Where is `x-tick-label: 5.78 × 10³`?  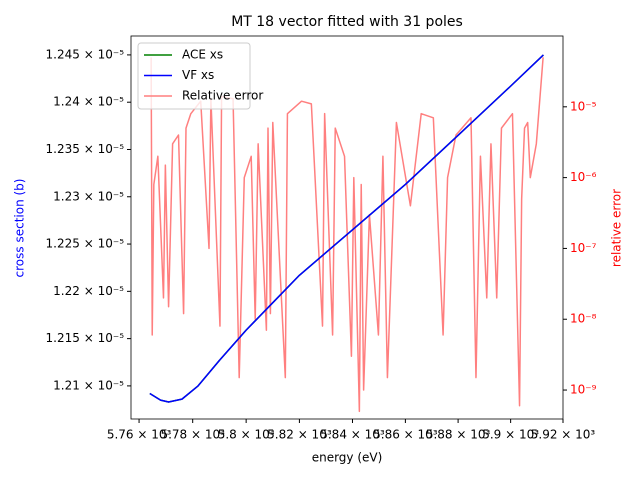
x-tick-label: 5.78 × 10³ is located at coordinates (192, 435).